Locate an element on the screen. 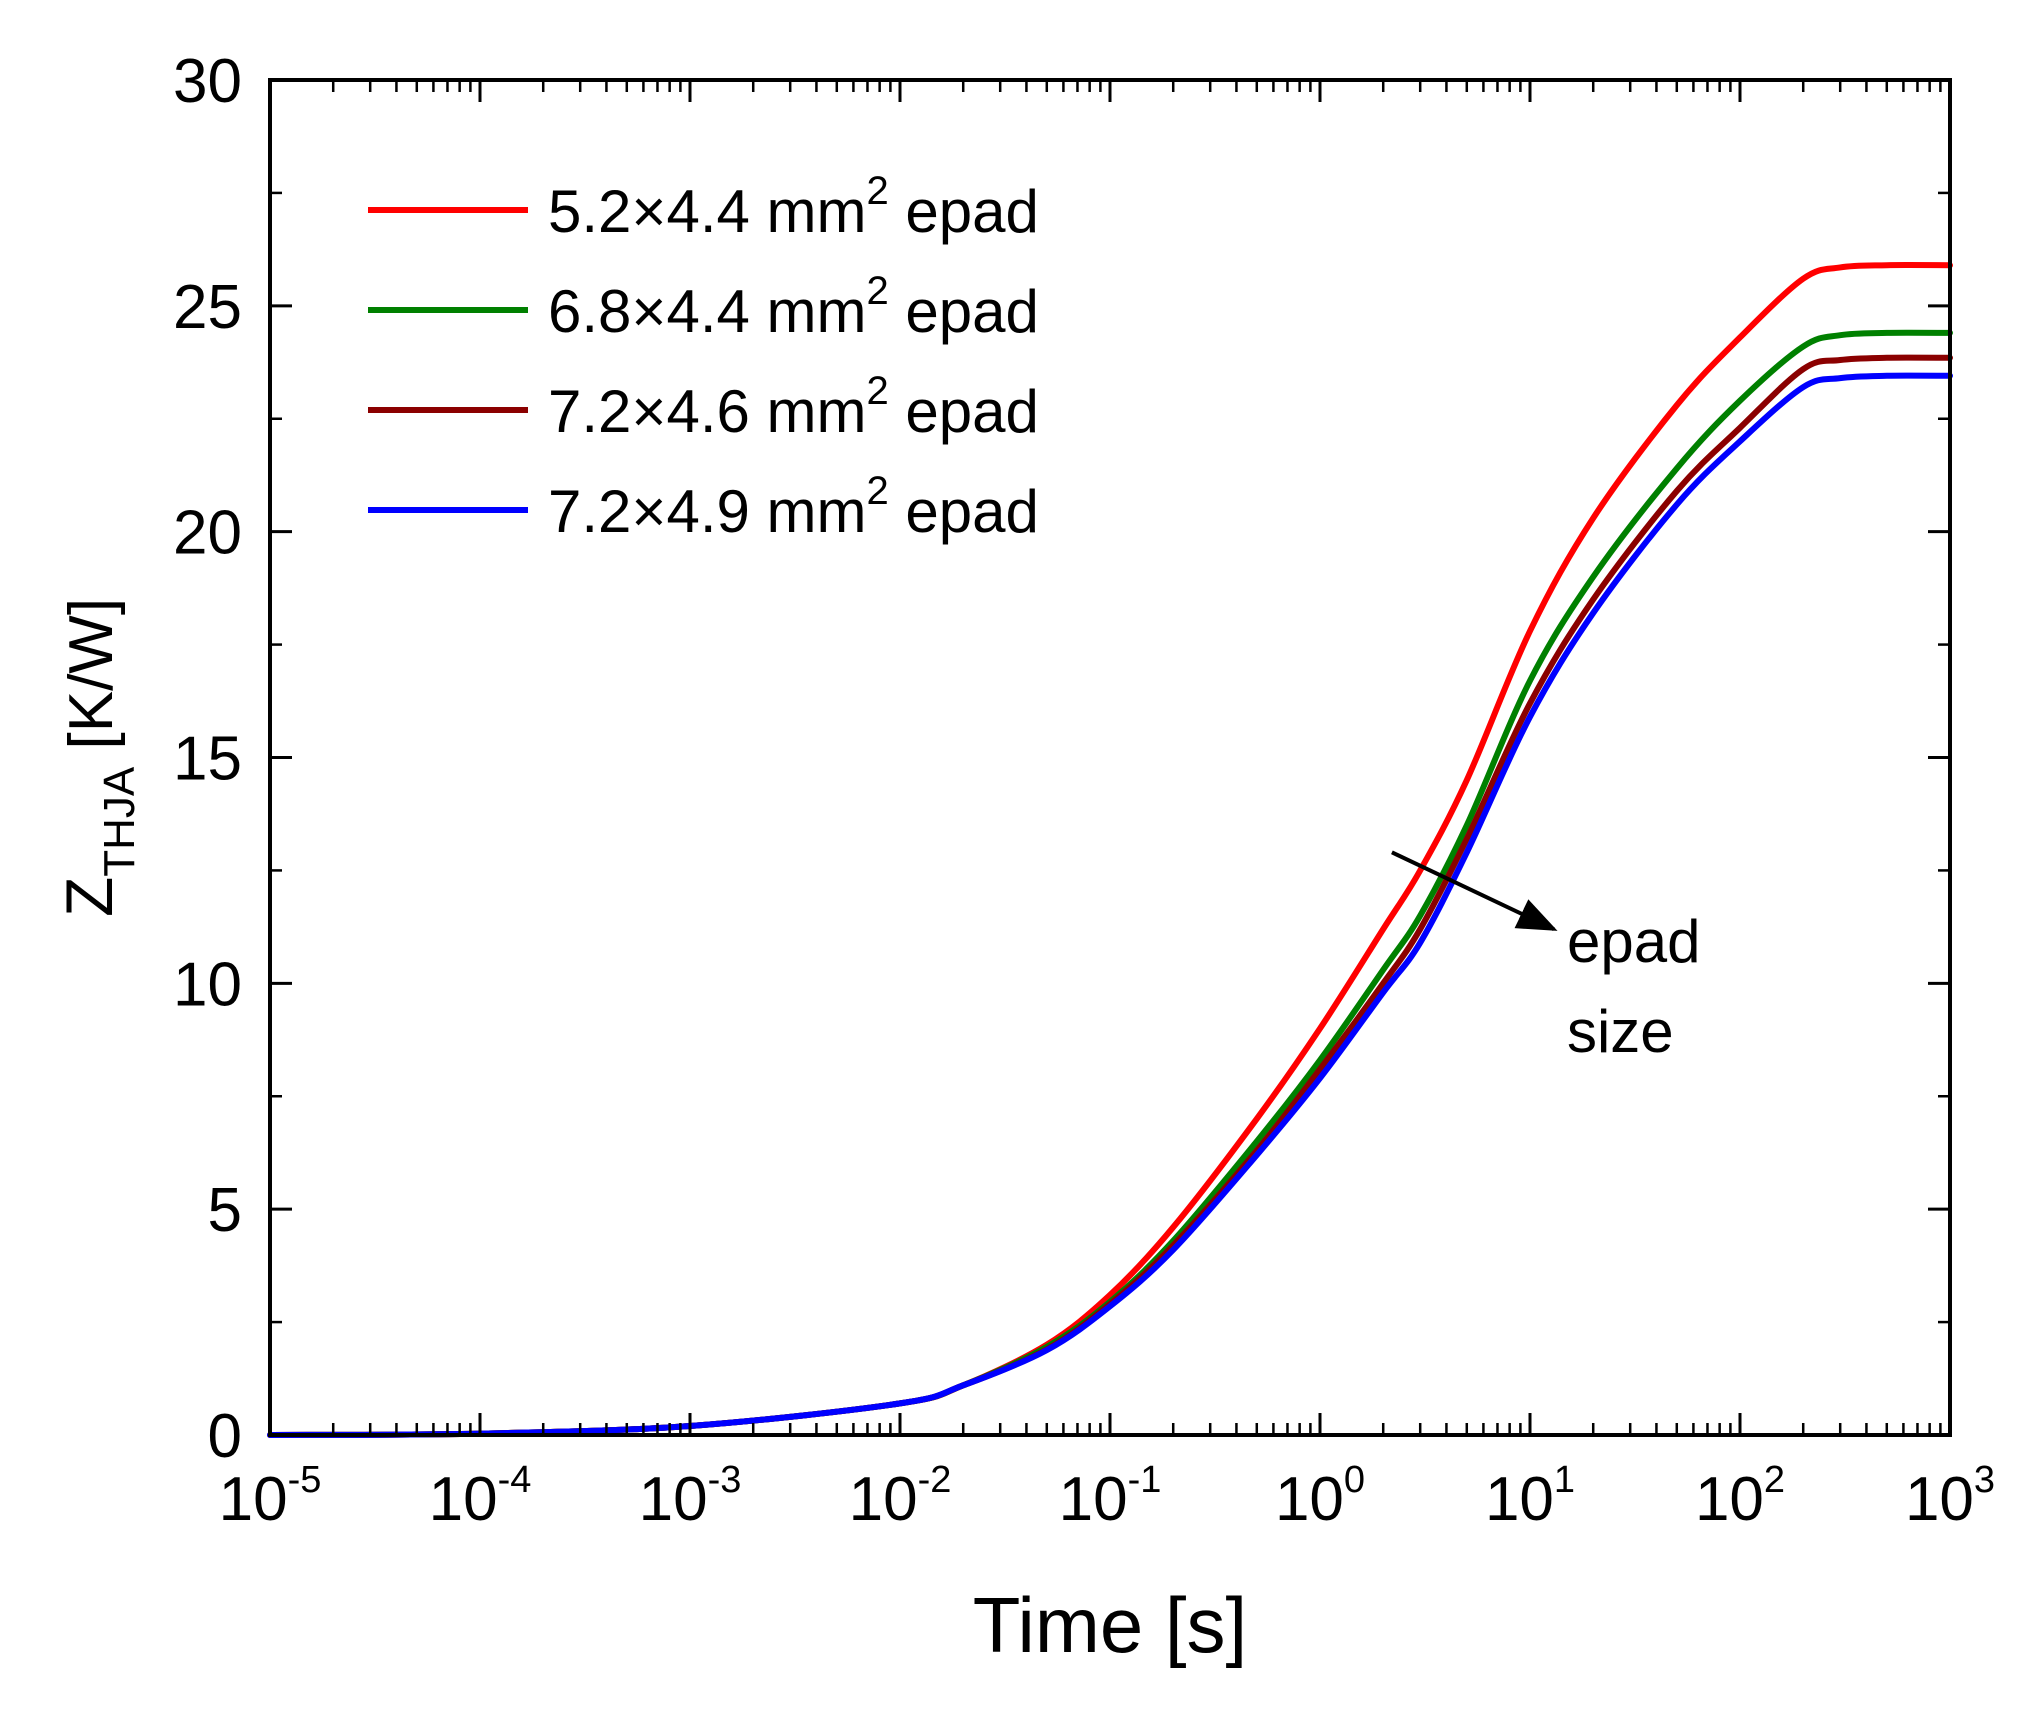 The width and height of the screenshot is (2042, 1717). x-tick-label: 10² is located at coordinates (1740, 1496).